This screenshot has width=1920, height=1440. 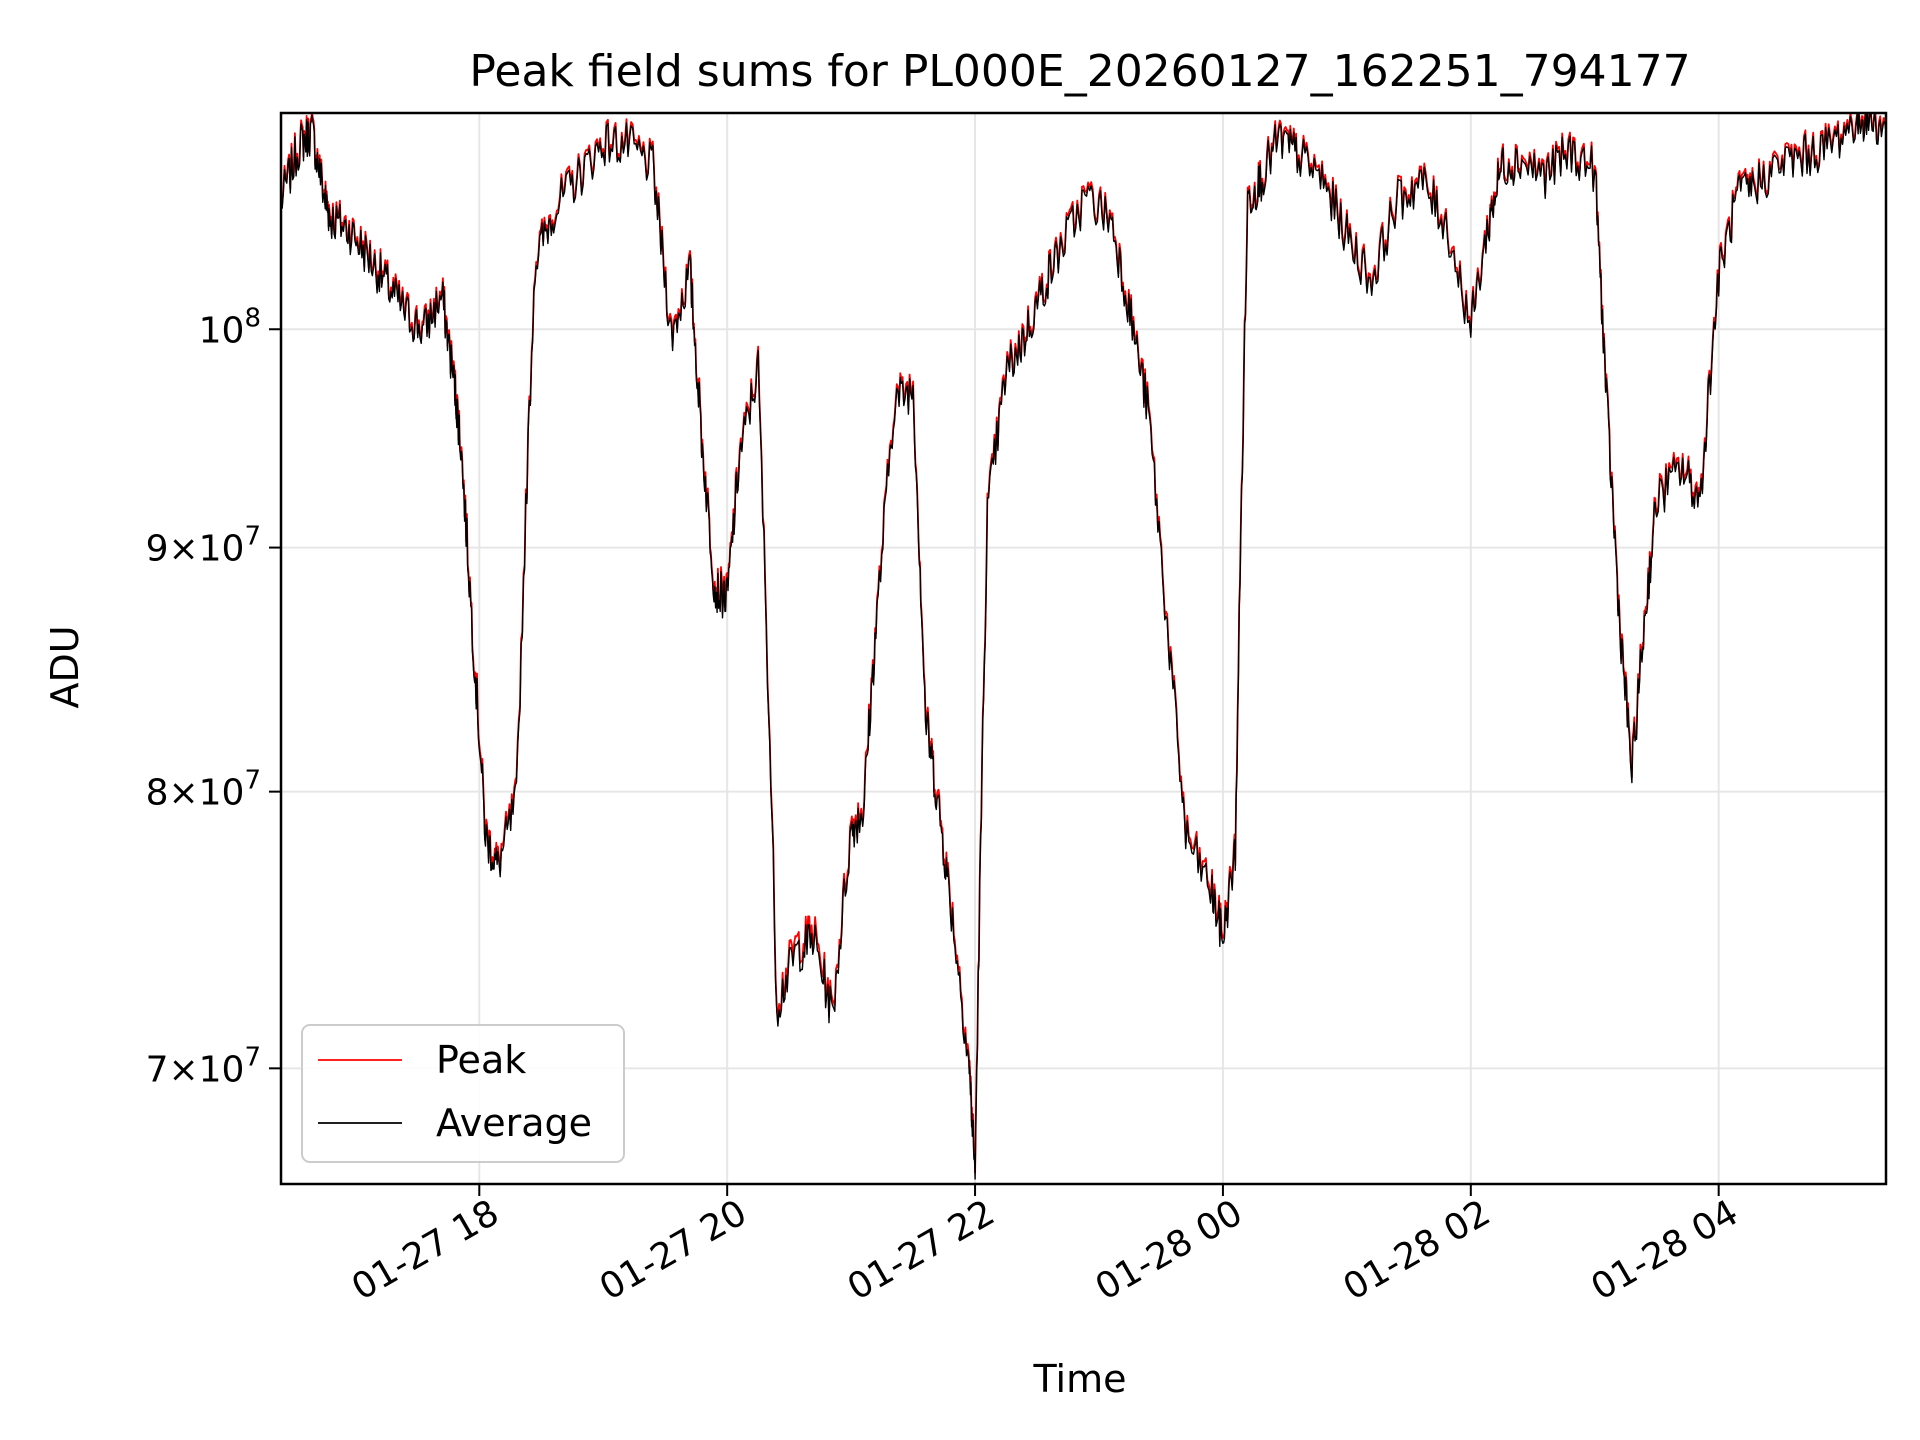 I want to click on y-axis: 7×107 8×107 9×107 108, so click(x=213, y=696).